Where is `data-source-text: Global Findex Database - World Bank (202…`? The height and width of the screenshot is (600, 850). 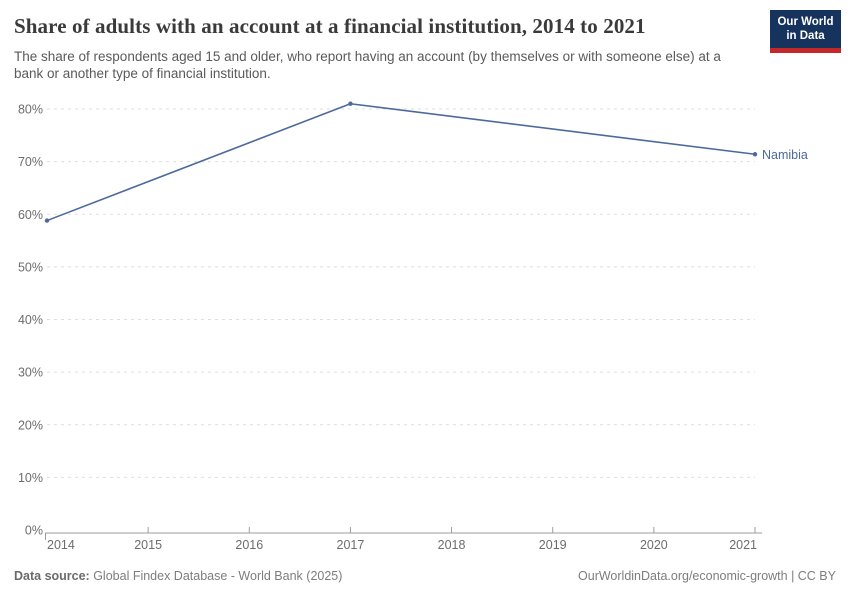 data-source-text: Global Findex Database - World Bank (202… is located at coordinates (216, 576).